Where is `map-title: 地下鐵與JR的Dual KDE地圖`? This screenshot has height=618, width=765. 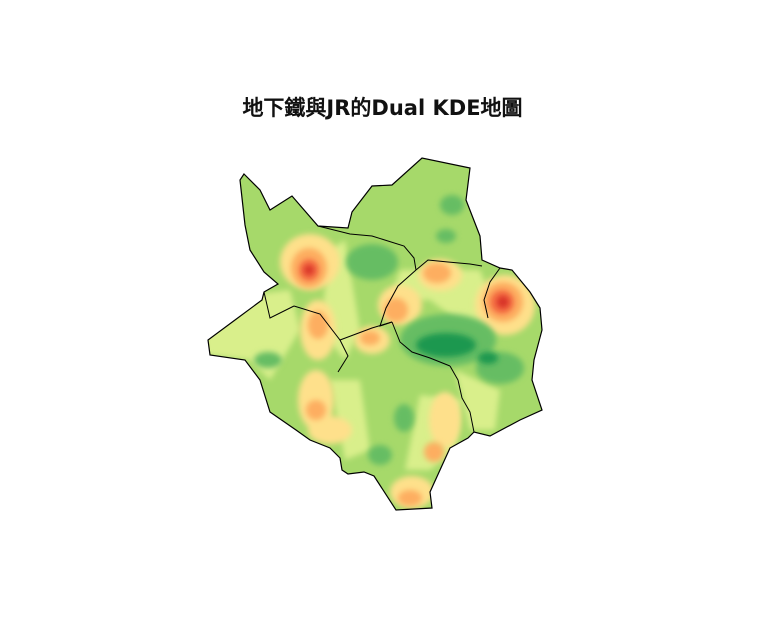 map-title: 地下鐵與JR的Dual KDE地圖 is located at coordinates (382, 108).